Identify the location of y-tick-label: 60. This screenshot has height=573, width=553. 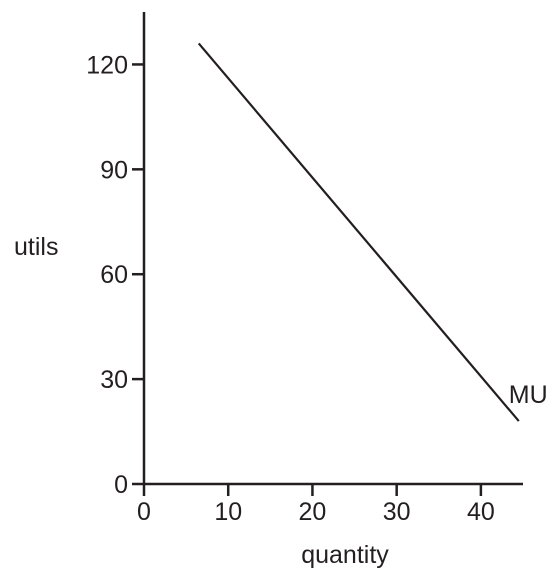
(114, 275).